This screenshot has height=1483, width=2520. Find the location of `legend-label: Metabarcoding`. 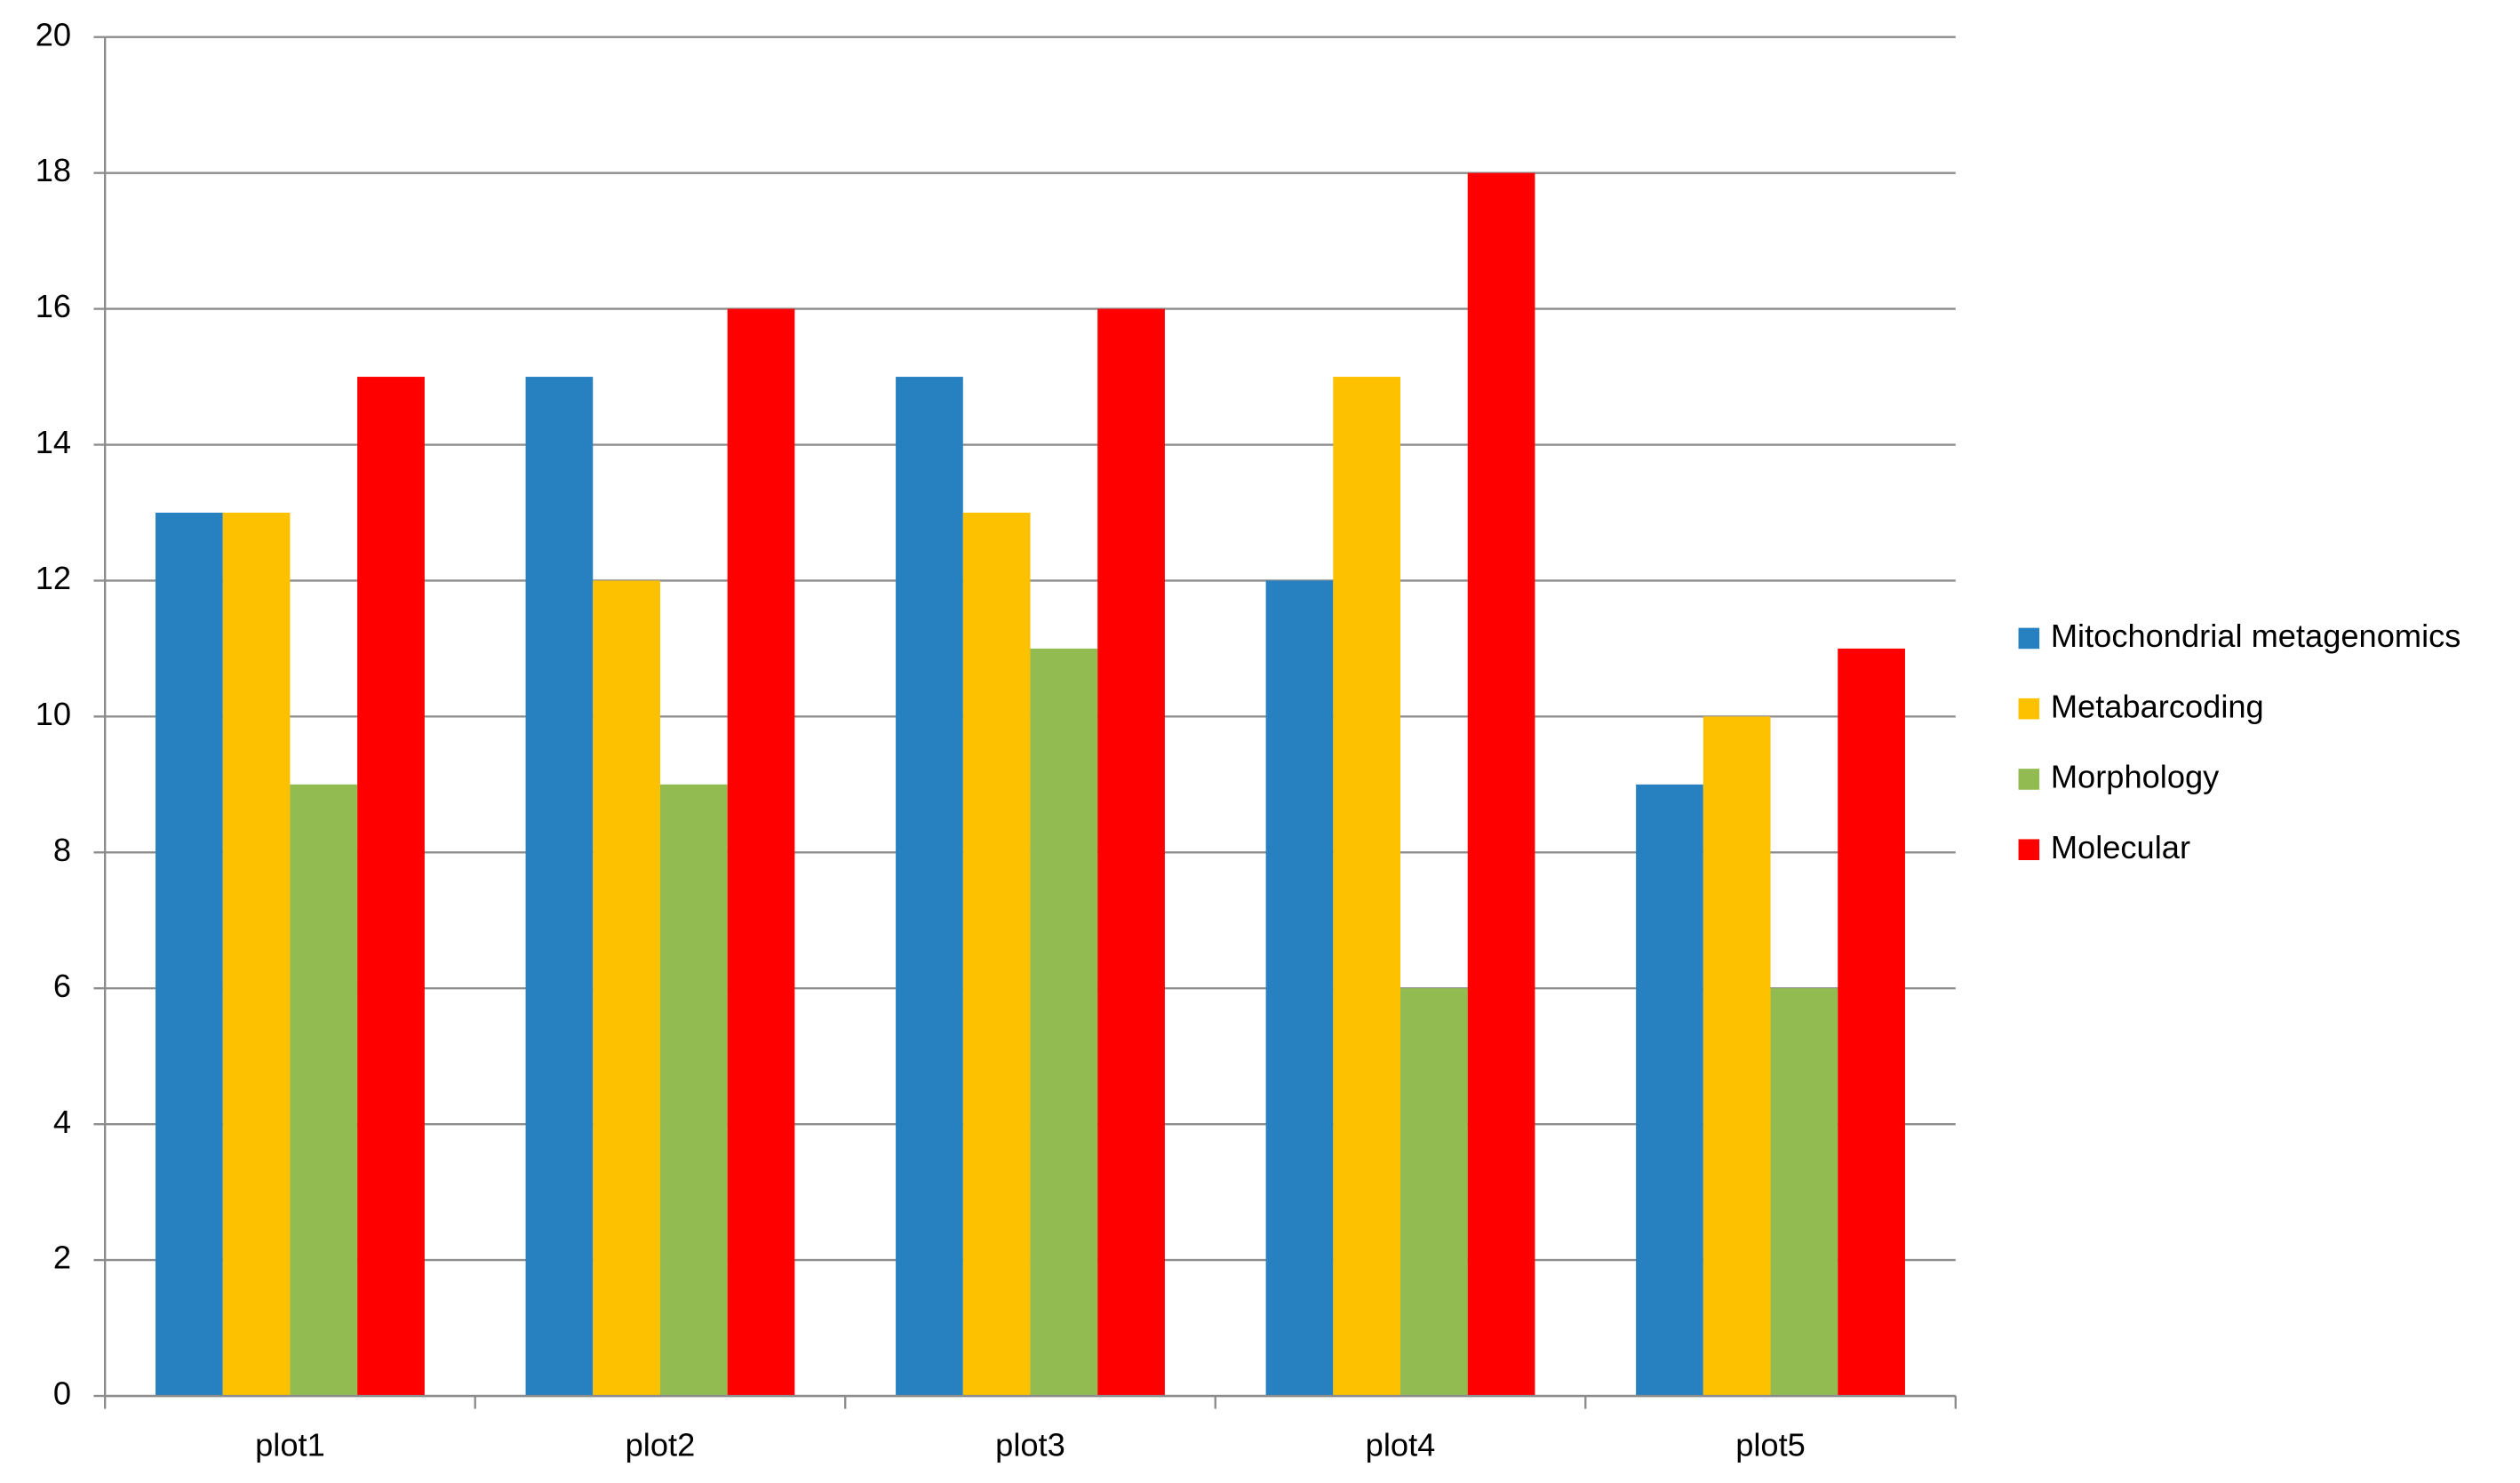

legend-label: Metabarcoding is located at coordinates (2157, 706).